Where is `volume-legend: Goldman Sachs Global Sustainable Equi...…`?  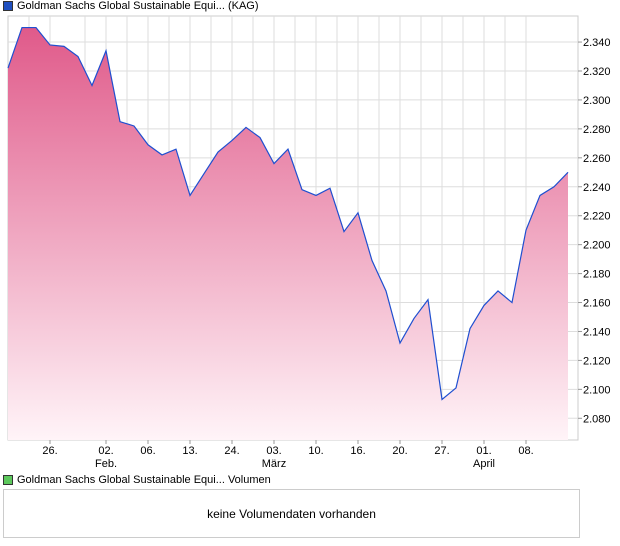
volume-legend: Goldman Sachs Global Sustainable Equi...… is located at coordinates (137, 480).